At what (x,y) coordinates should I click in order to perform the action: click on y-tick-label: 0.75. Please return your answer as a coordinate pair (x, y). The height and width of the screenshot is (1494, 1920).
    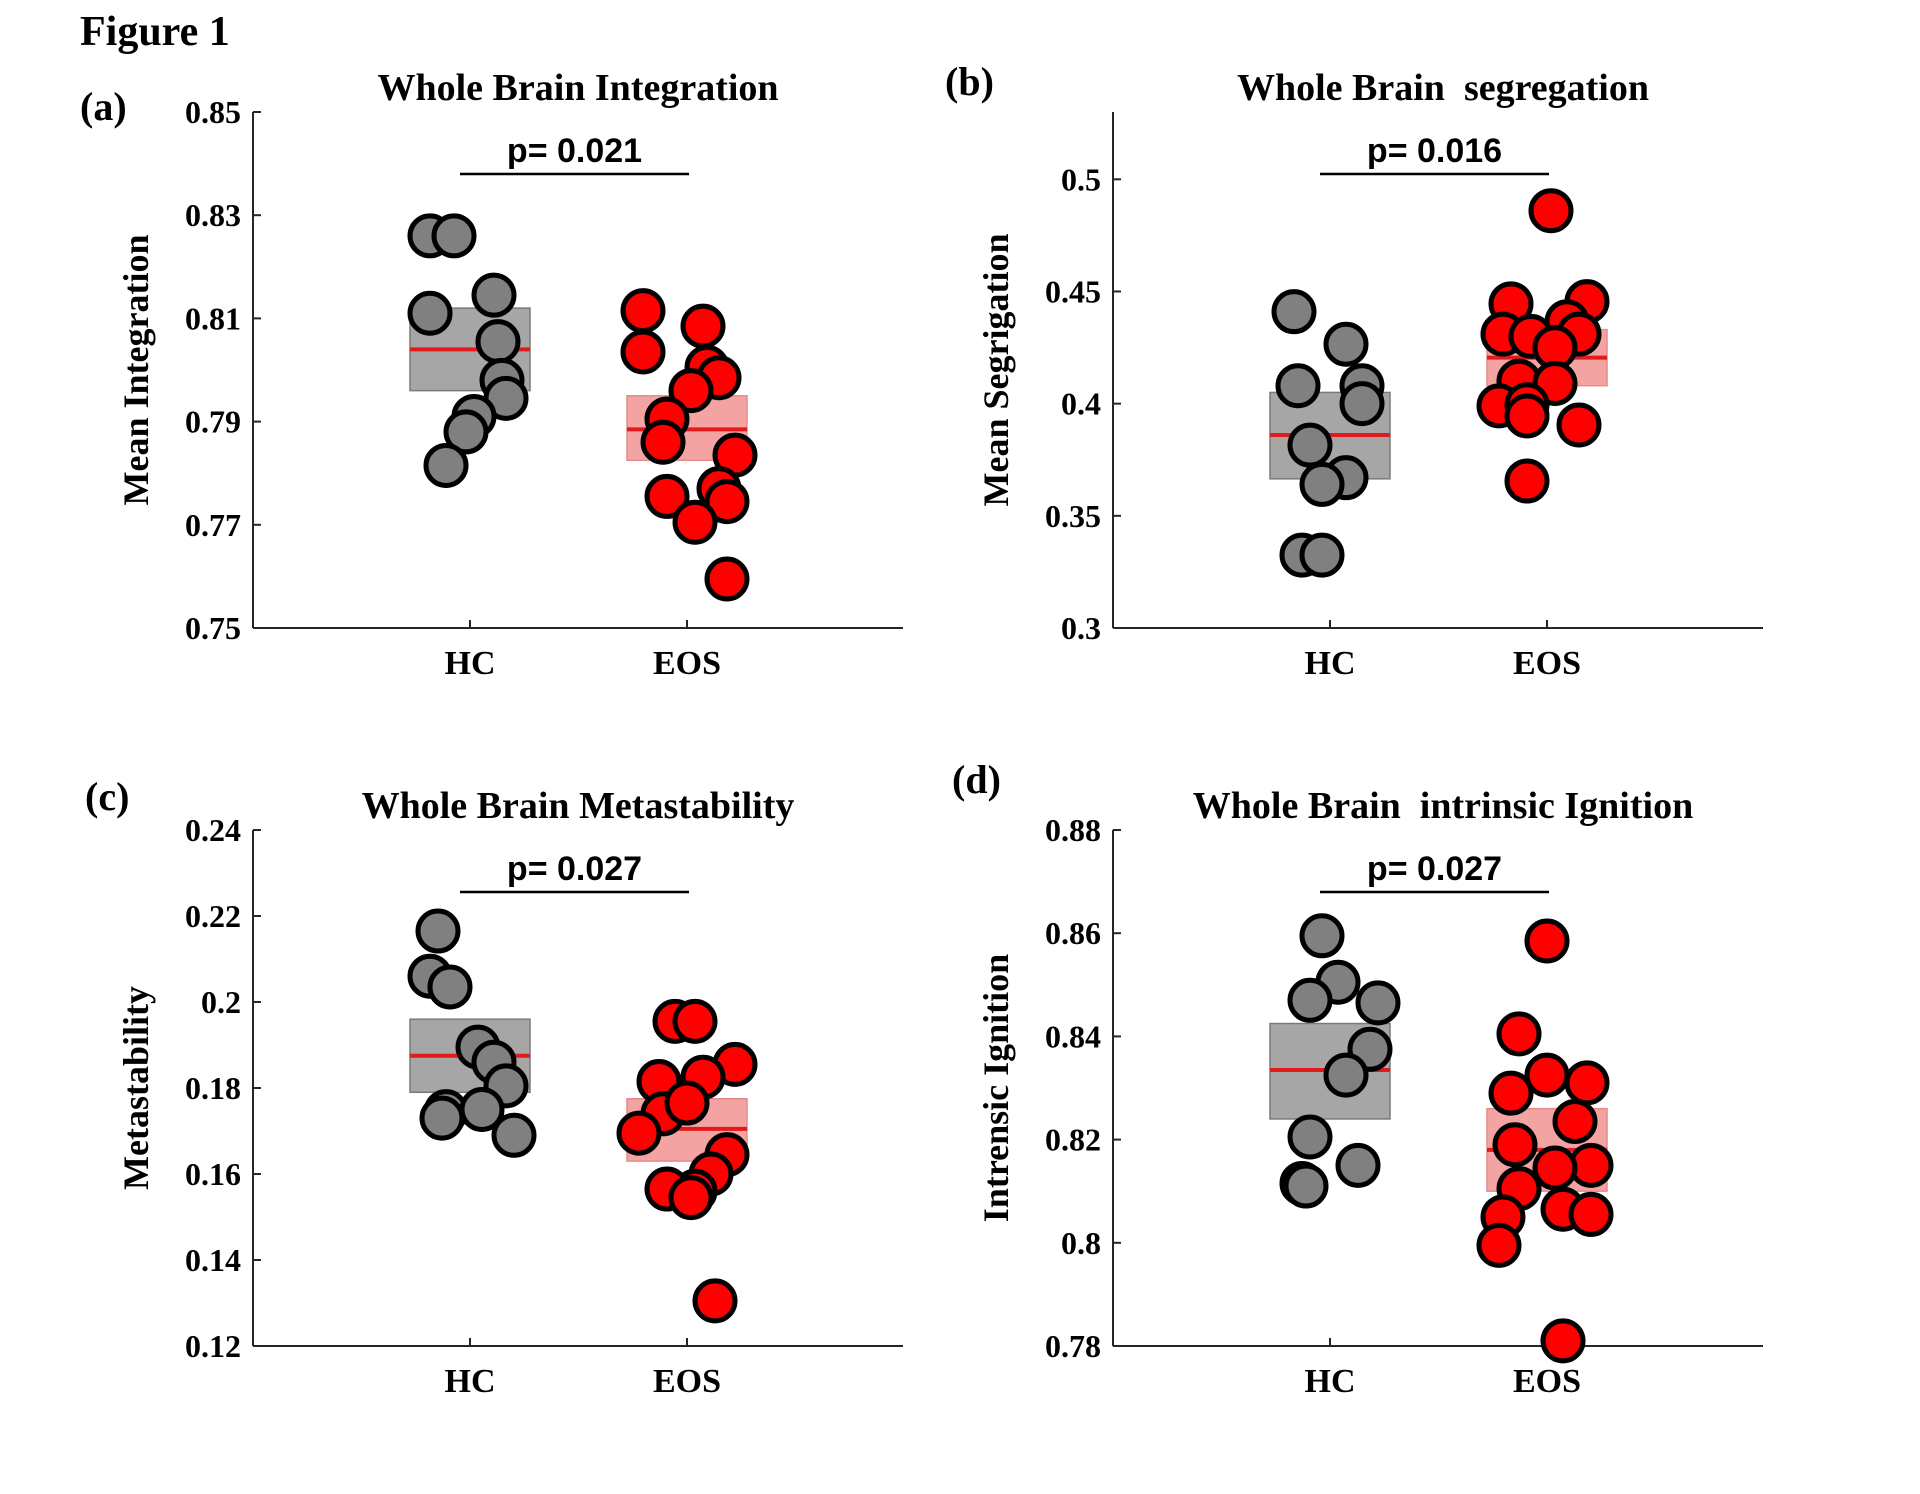
    Looking at the image, I should click on (213, 628).